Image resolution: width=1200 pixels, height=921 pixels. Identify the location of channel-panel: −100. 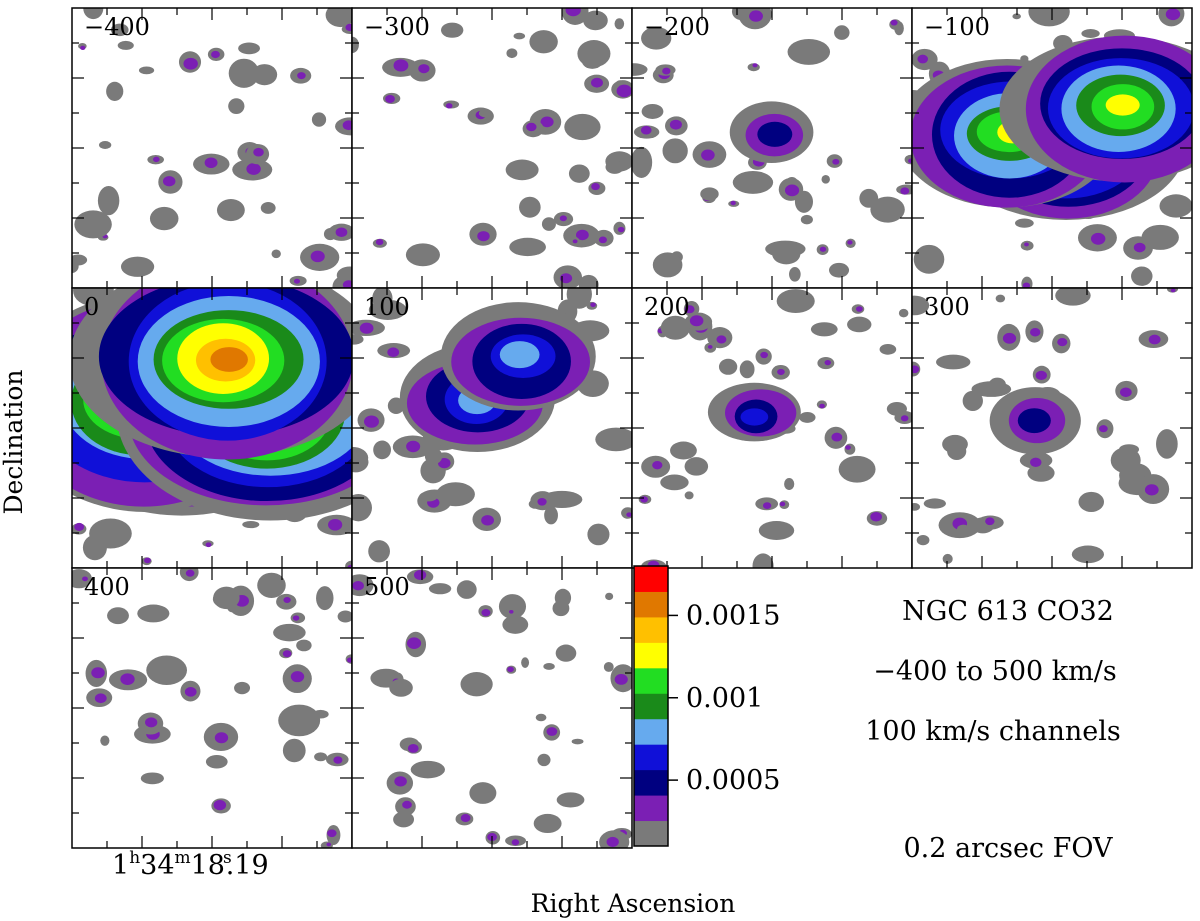
(1052, 148).